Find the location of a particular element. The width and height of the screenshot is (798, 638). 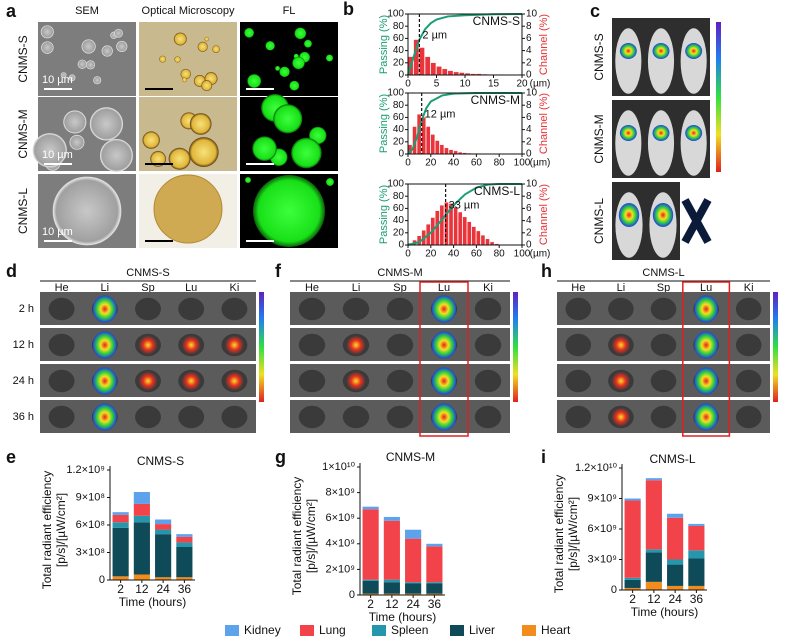

y2-tick-label: 10 is located at coordinates (532, 184).